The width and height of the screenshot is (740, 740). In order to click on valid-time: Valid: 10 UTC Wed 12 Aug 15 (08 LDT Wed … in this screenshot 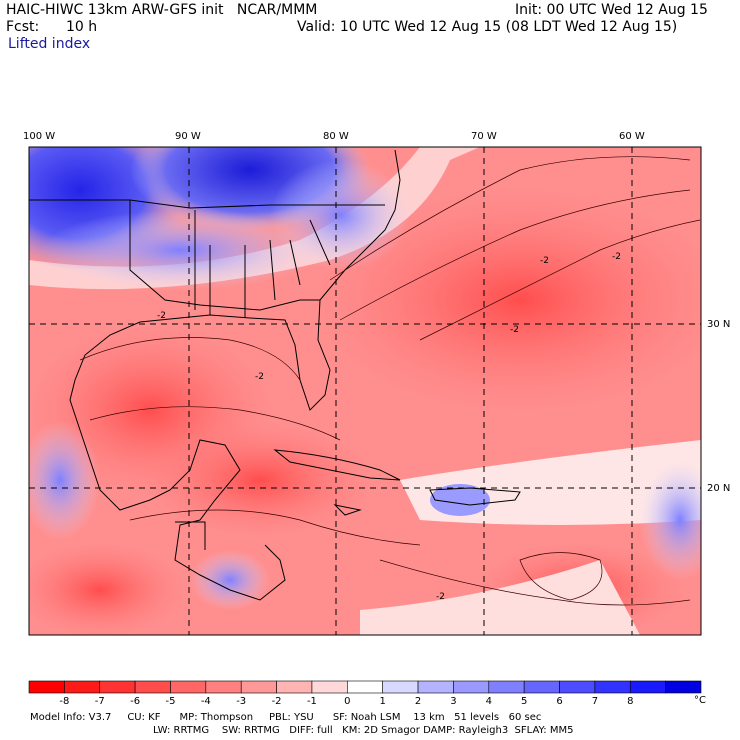, I will do `click(487, 27)`.